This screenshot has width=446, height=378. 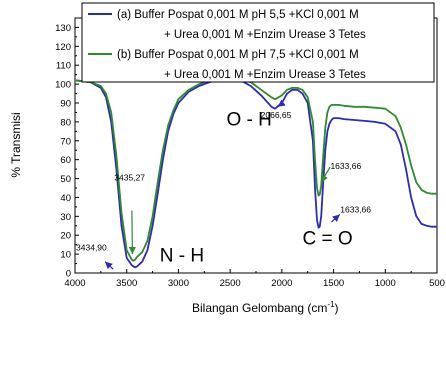 I want to click on y-tick-label: 50, so click(x=65, y=179).